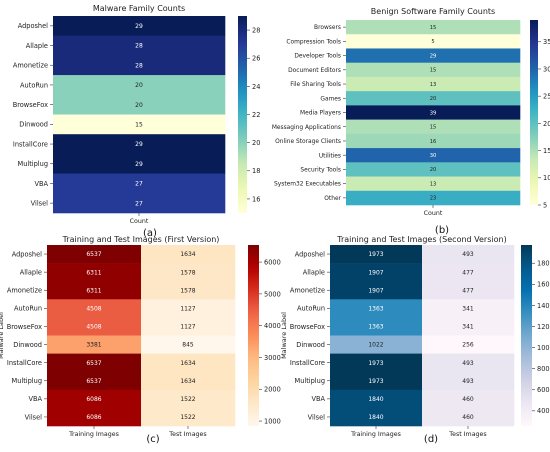  Describe the element at coordinates (468, 363) in the screenshot. I see `cell-value-label: 493` at that location.